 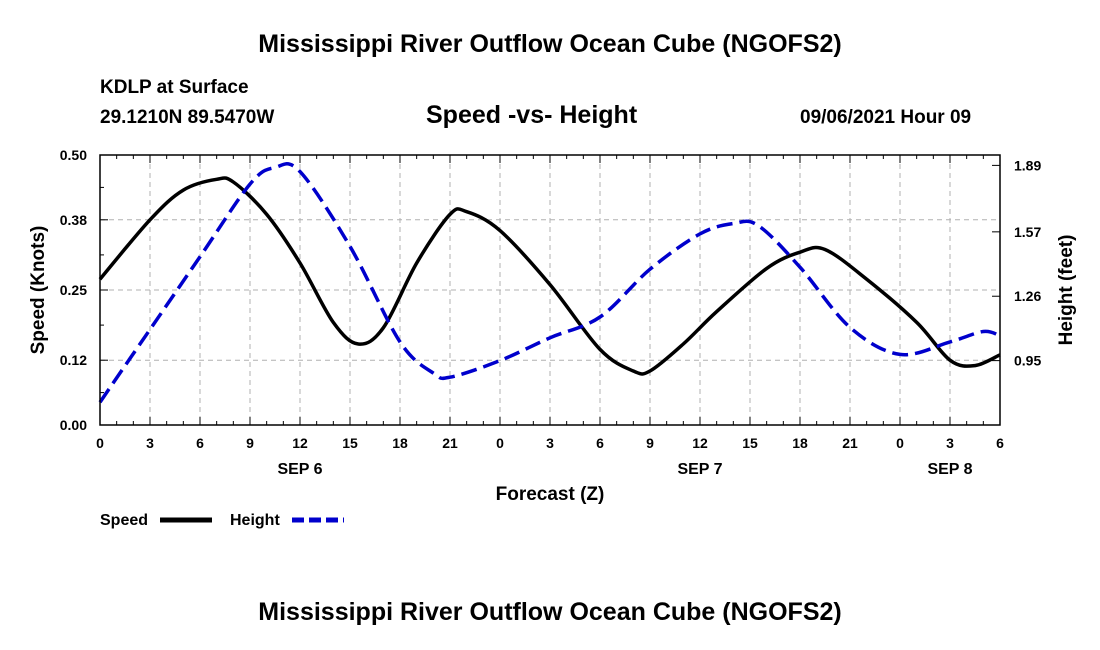 I want to click on y-tick-label: 0.00, so click(x=73, y=425).